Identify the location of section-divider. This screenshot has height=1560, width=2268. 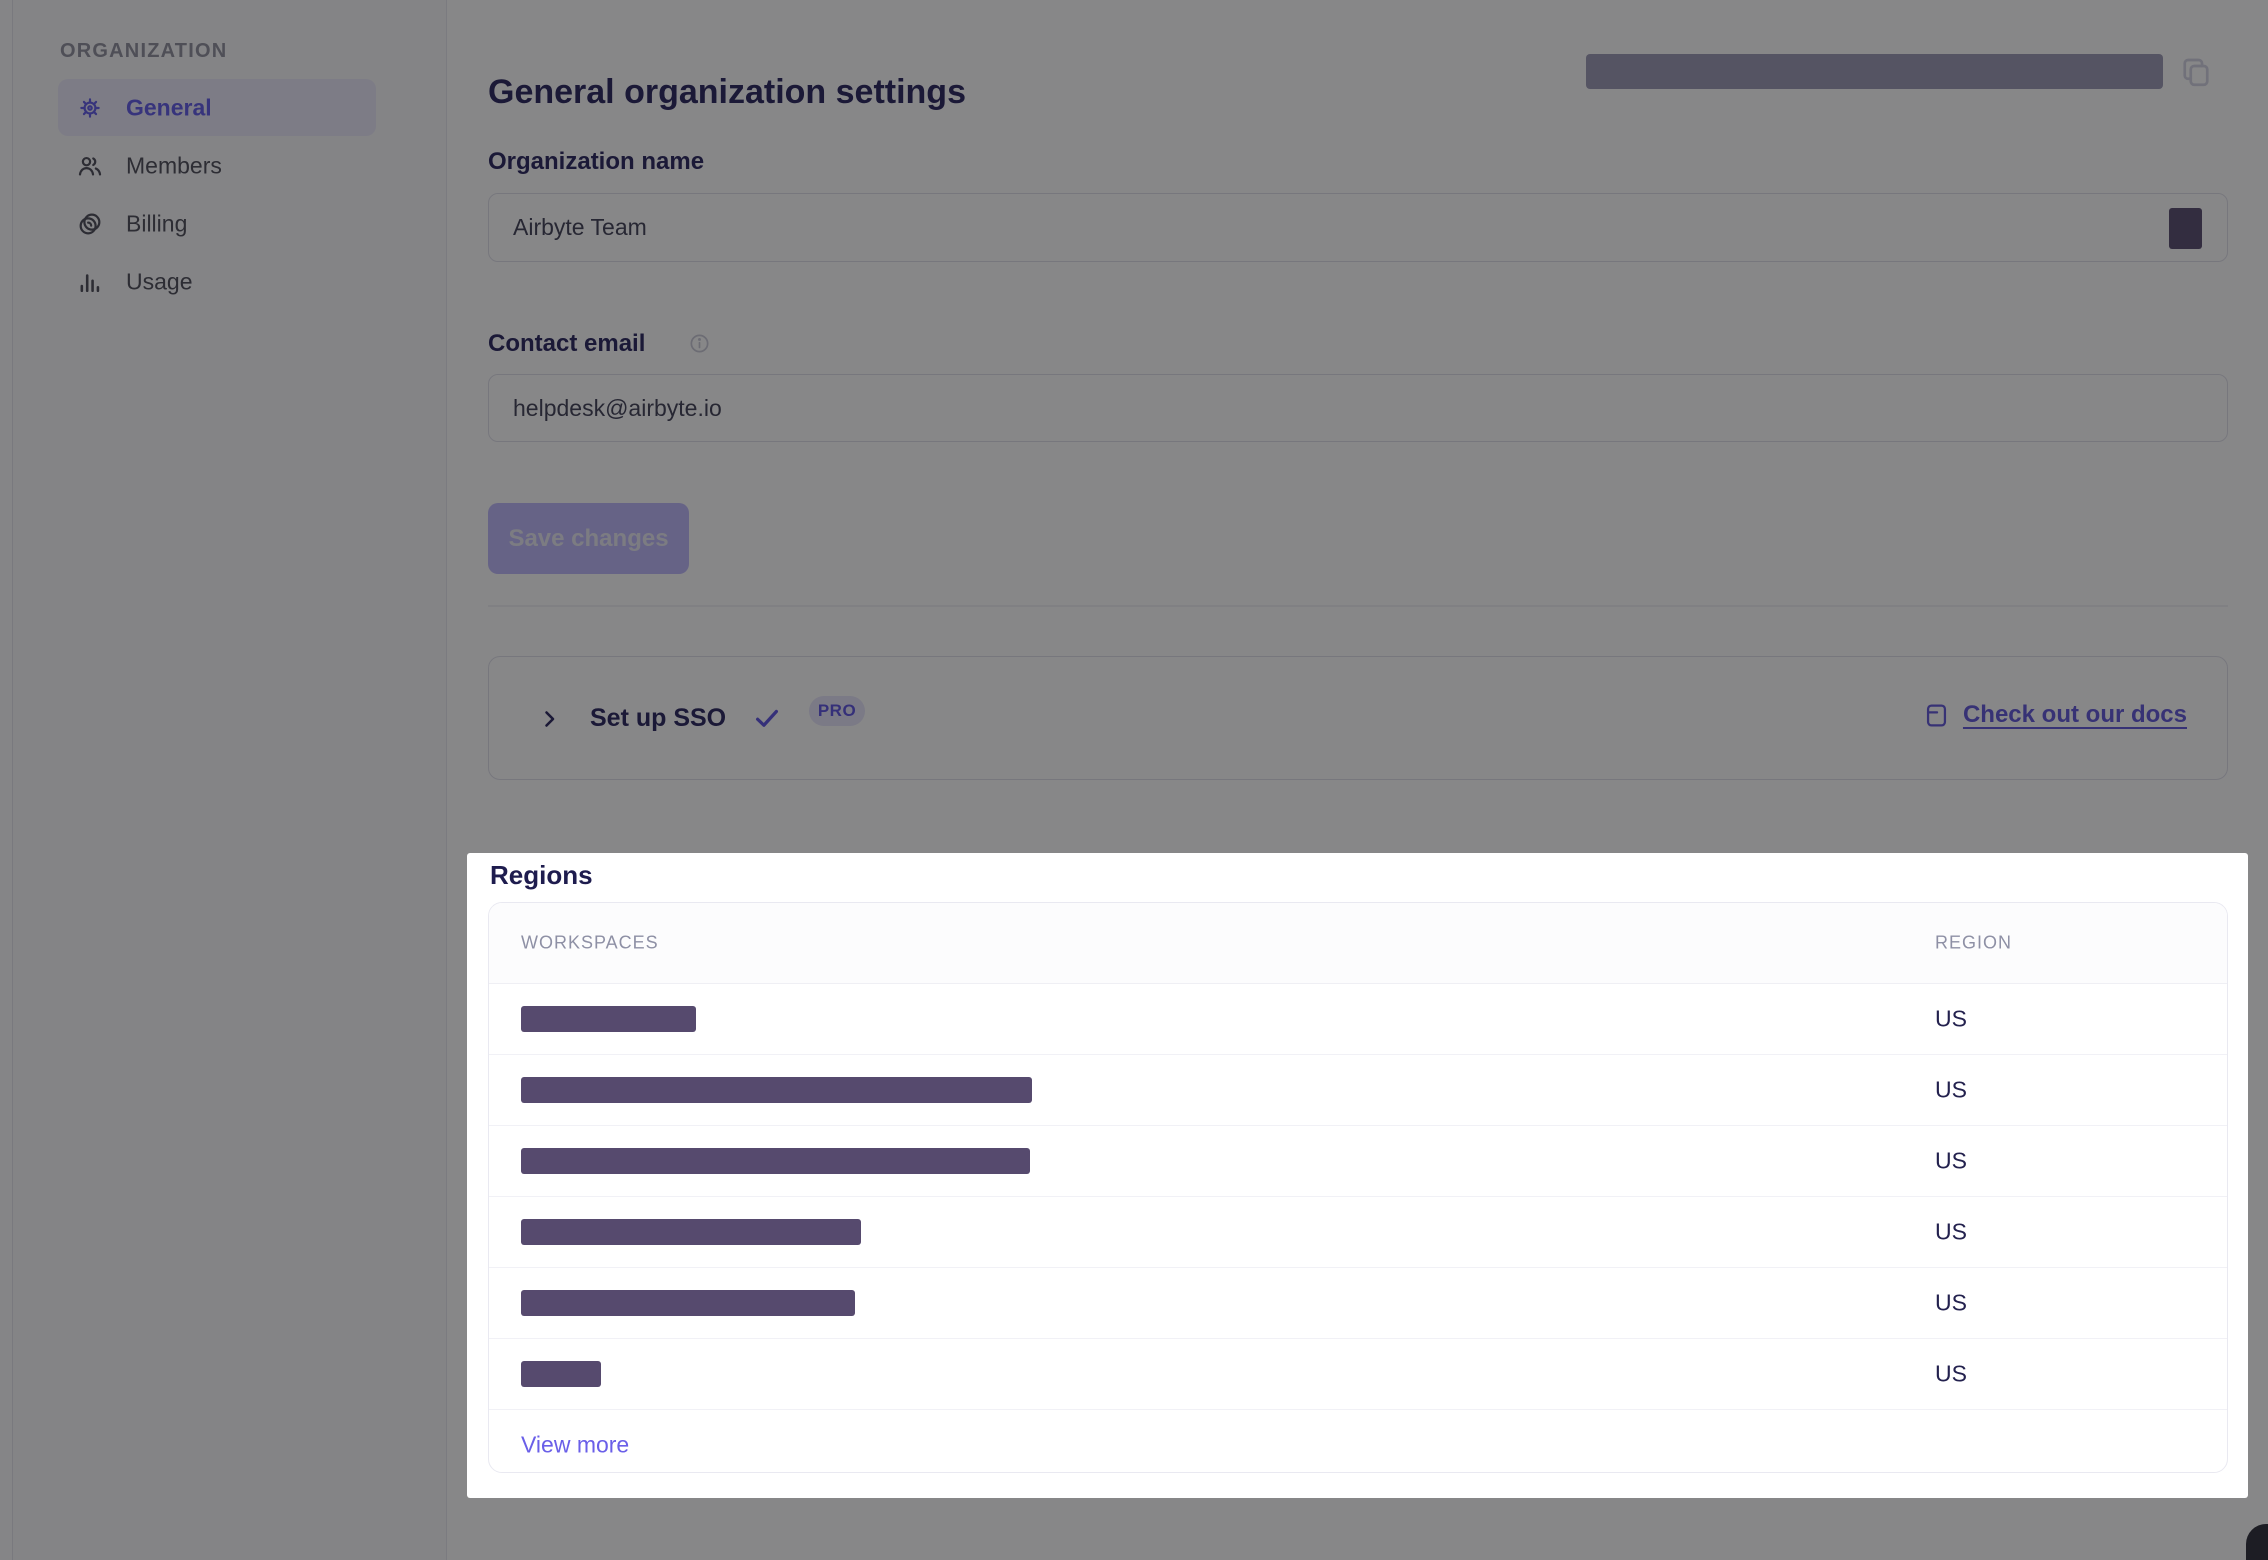
(1358, 606).